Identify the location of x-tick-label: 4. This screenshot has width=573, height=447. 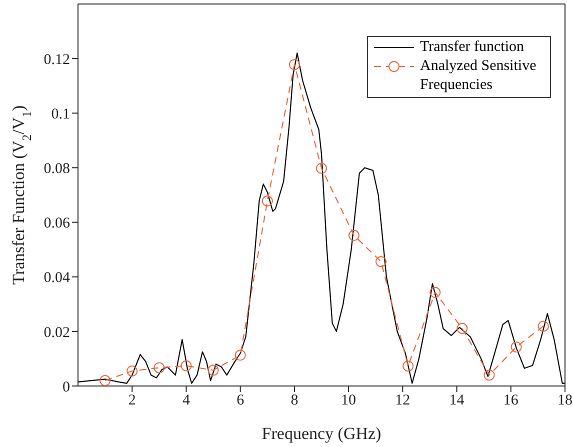
(186, 400).